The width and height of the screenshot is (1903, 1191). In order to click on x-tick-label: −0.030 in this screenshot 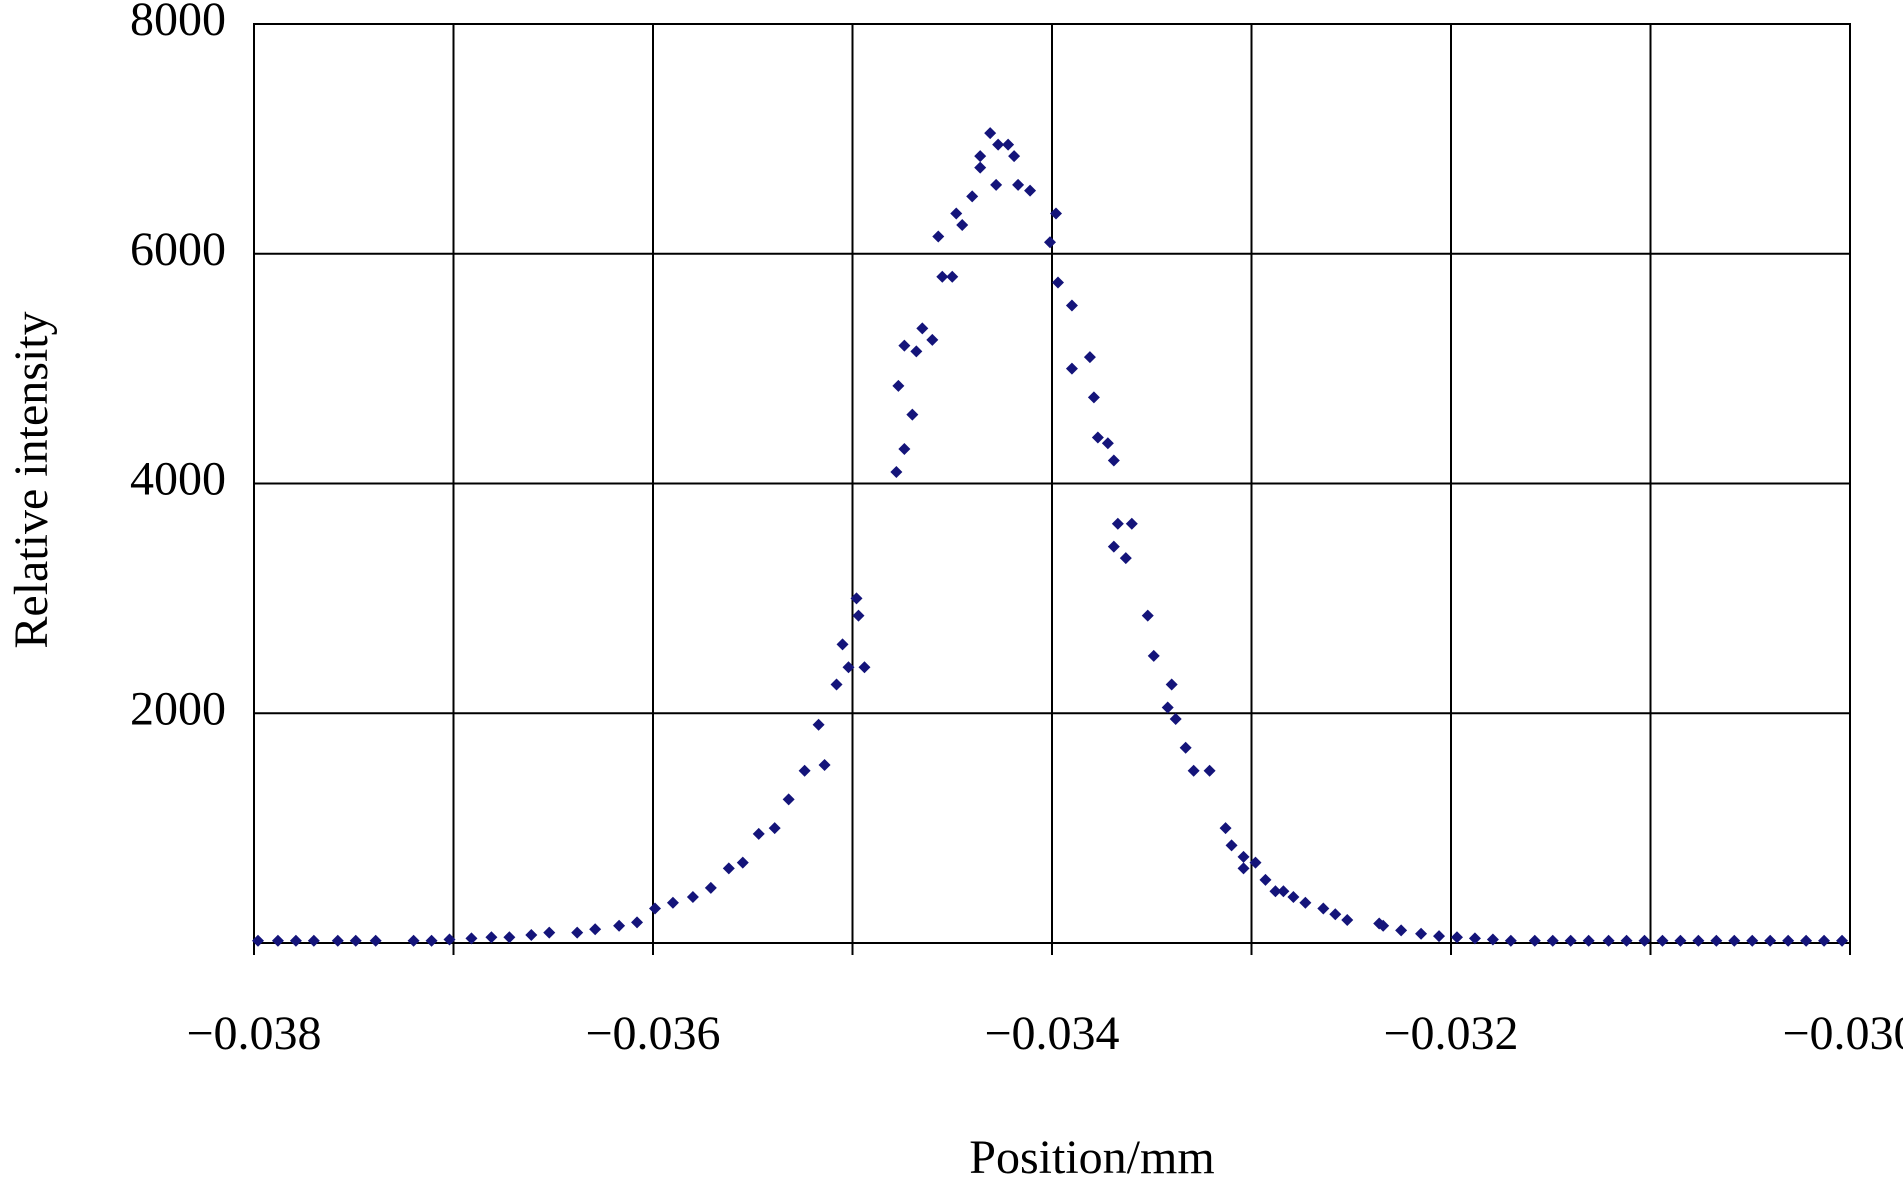, I will do `click(1842, 1033)`.